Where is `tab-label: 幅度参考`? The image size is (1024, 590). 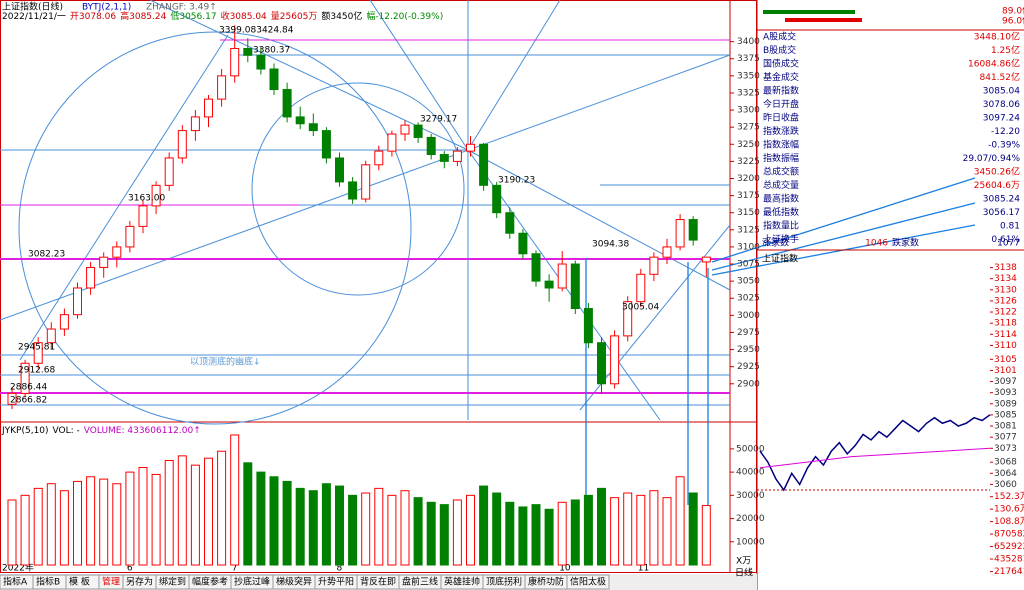 tab-label: 幅度参考 is located at coordinates (210, 582).